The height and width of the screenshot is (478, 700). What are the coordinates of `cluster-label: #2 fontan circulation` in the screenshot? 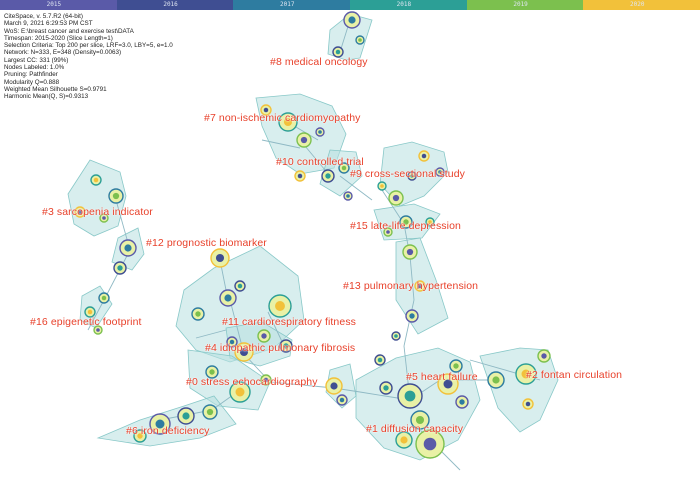 It's located at (574, 375).